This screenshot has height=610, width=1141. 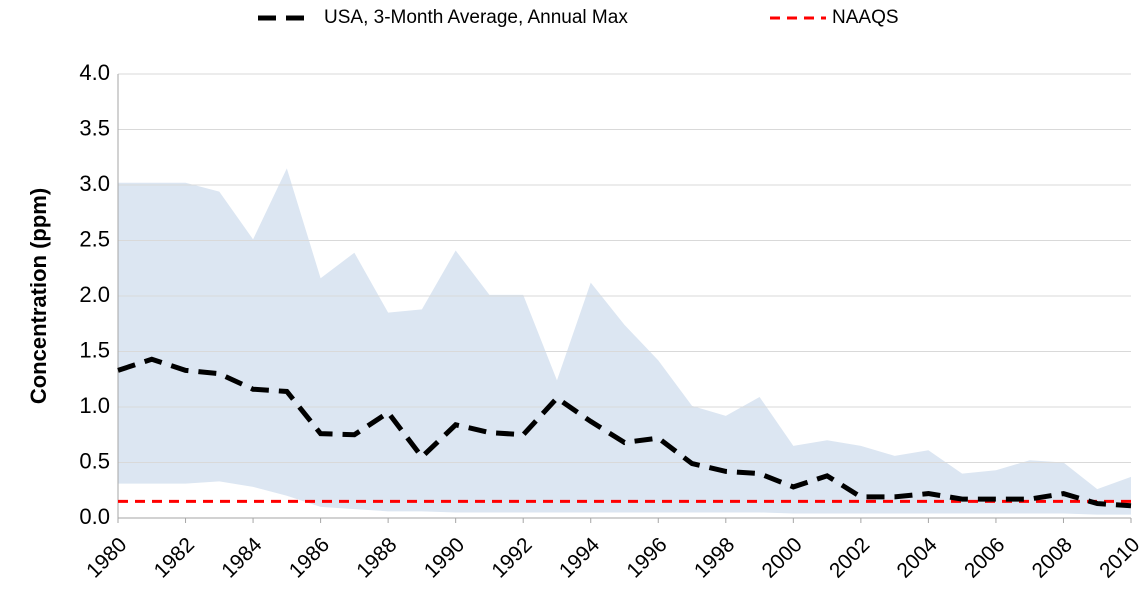 What do you see at coordinates (94, 72) in the screenshot?
I see `y-tick-label: 4.0` at bounding box center [94, 72].